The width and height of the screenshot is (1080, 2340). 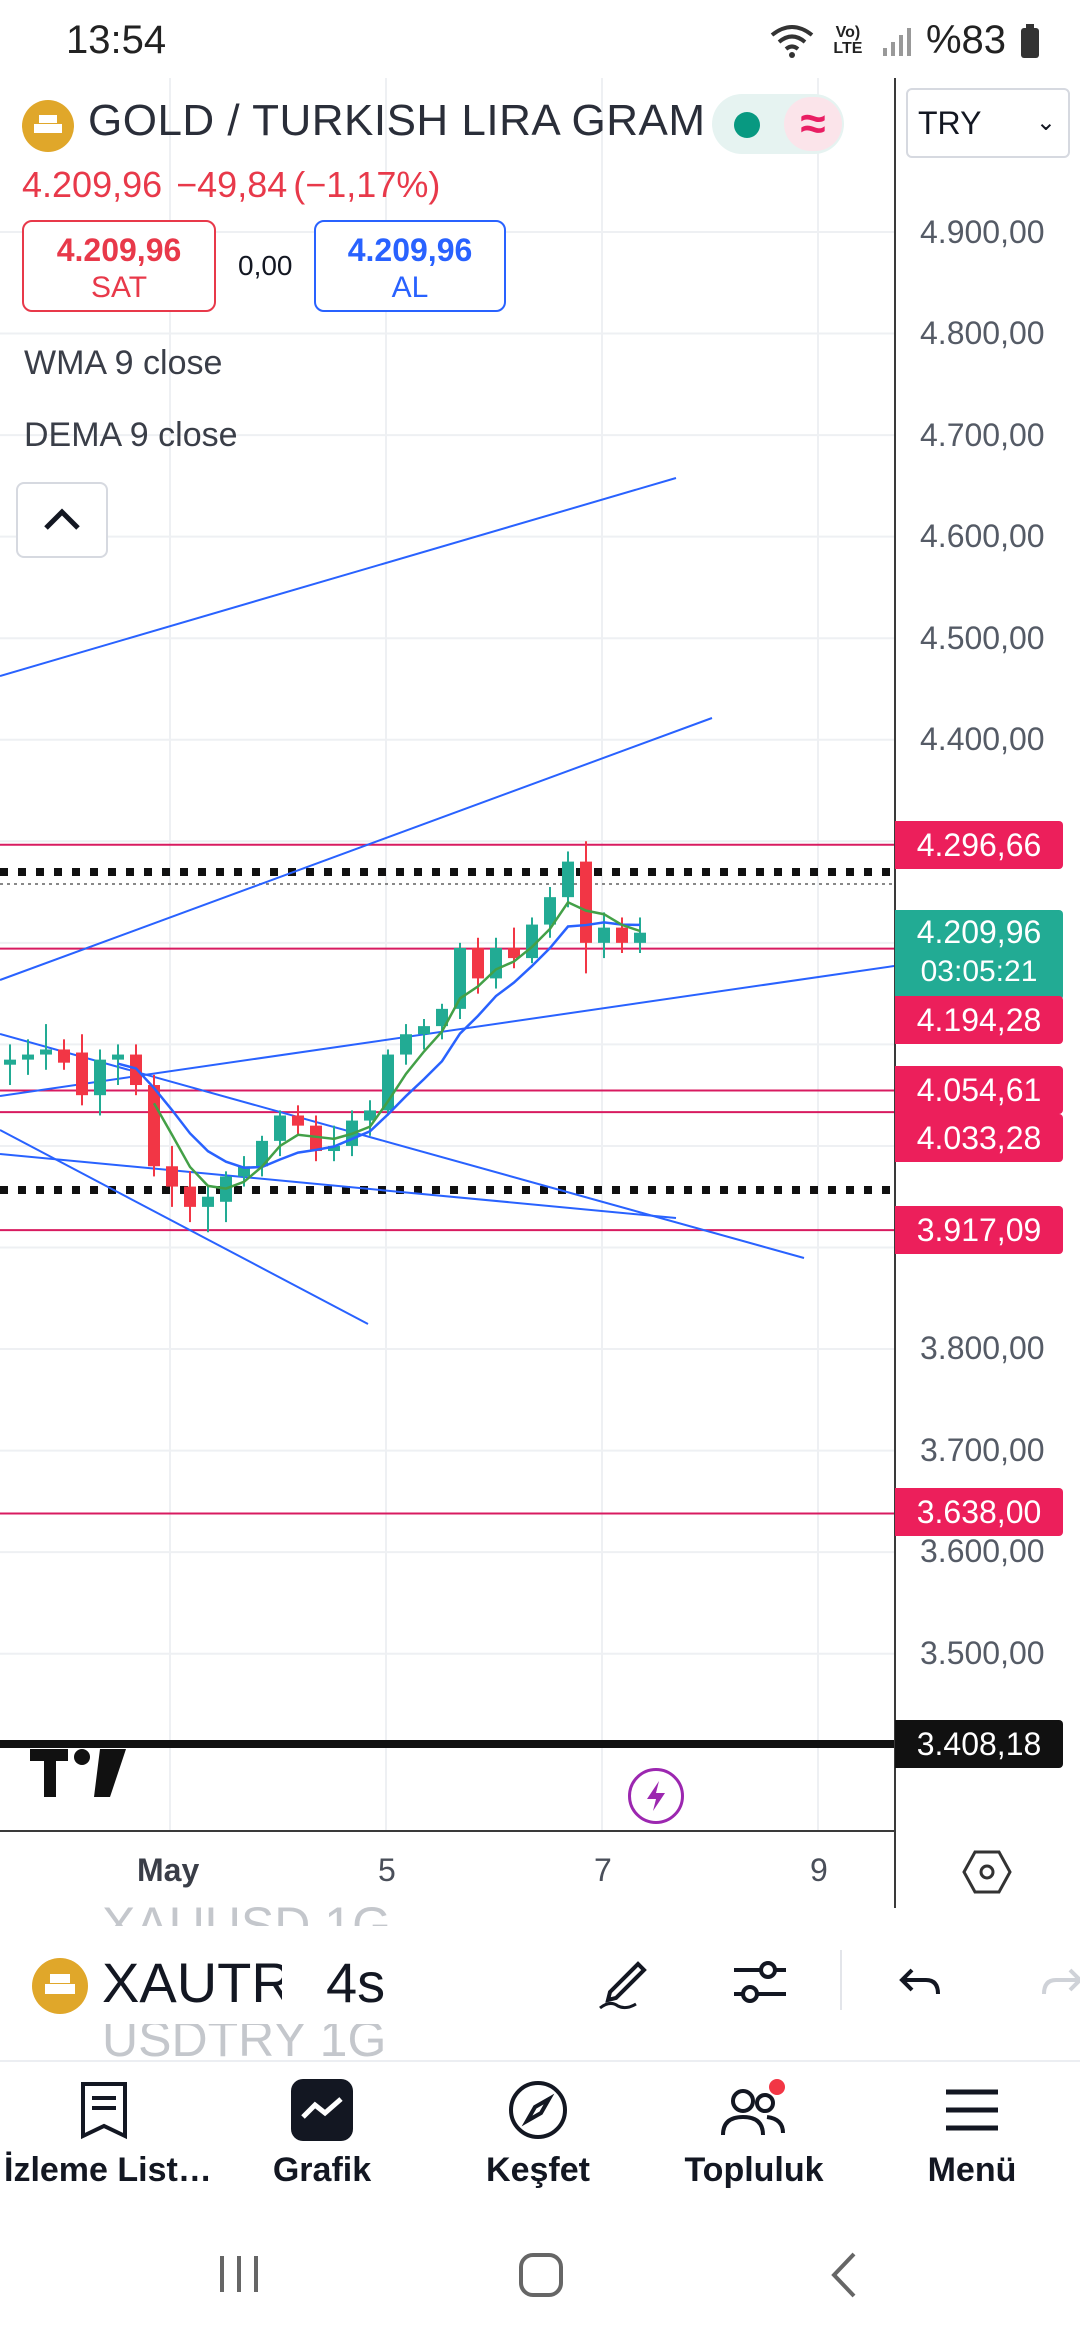 I want to click on price-tag: 4.054,61, so click(x=979, y=1090).